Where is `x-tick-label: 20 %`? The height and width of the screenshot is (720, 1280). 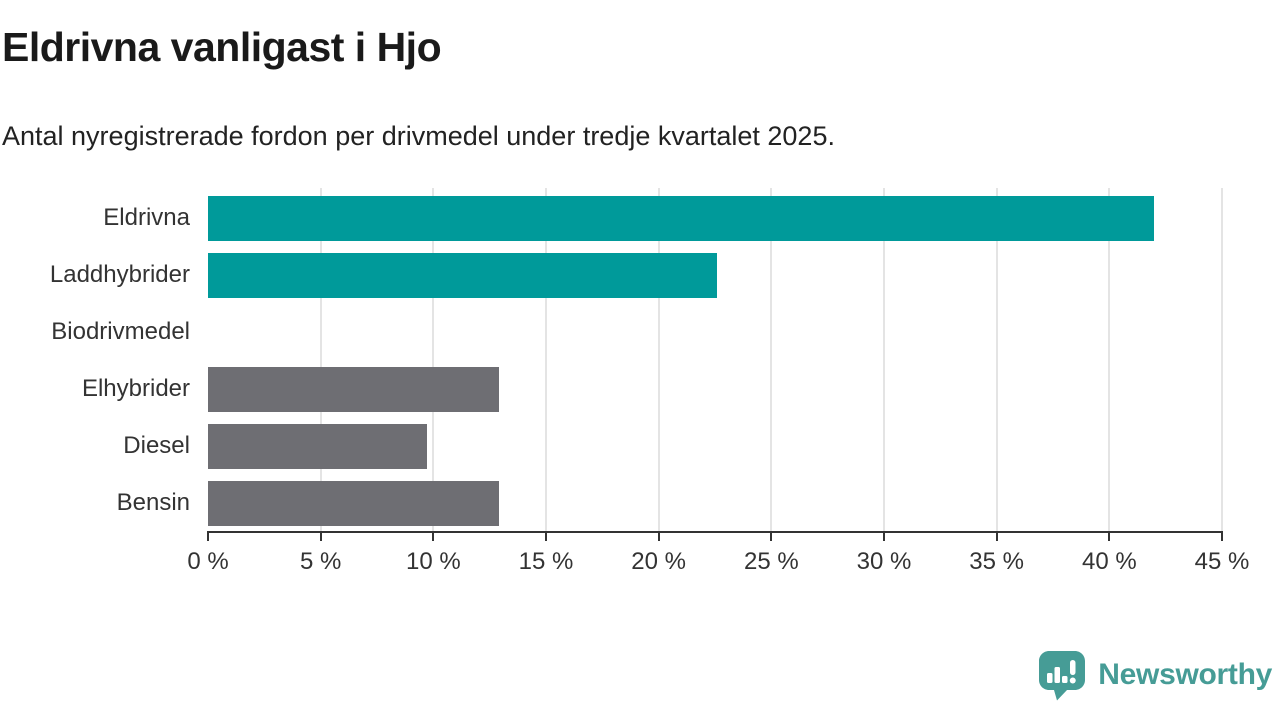
x-tick-label: 20 % is located at coordinates (659, 561).